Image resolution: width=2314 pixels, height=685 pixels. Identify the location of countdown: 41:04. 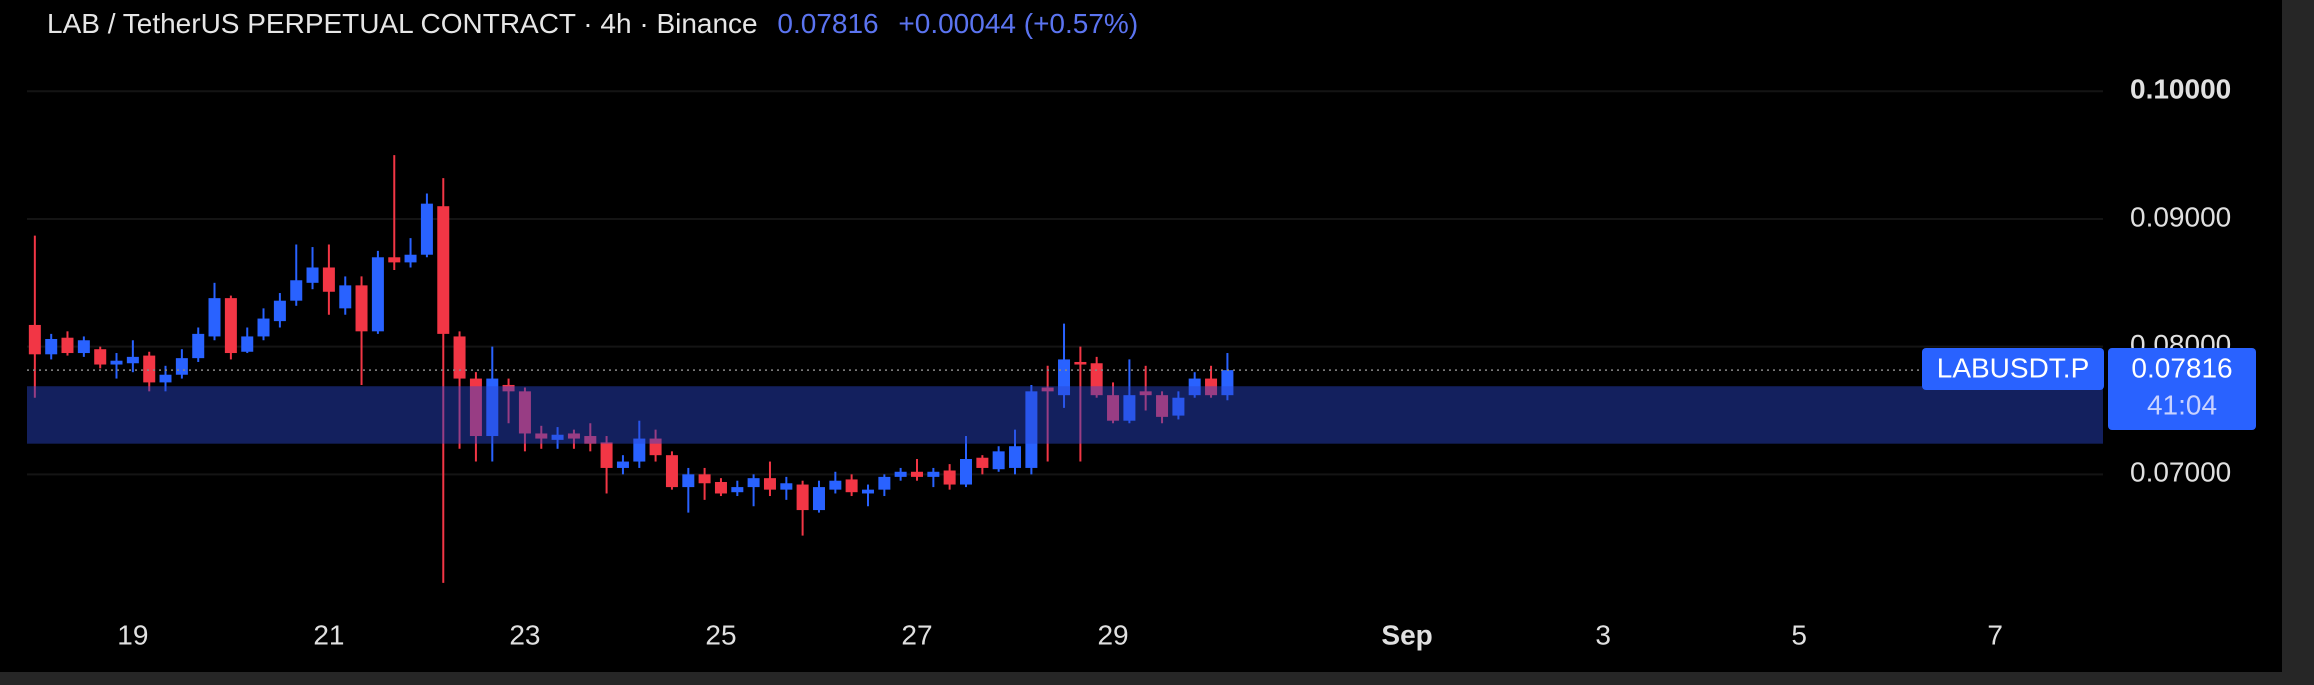
(2182, 404).